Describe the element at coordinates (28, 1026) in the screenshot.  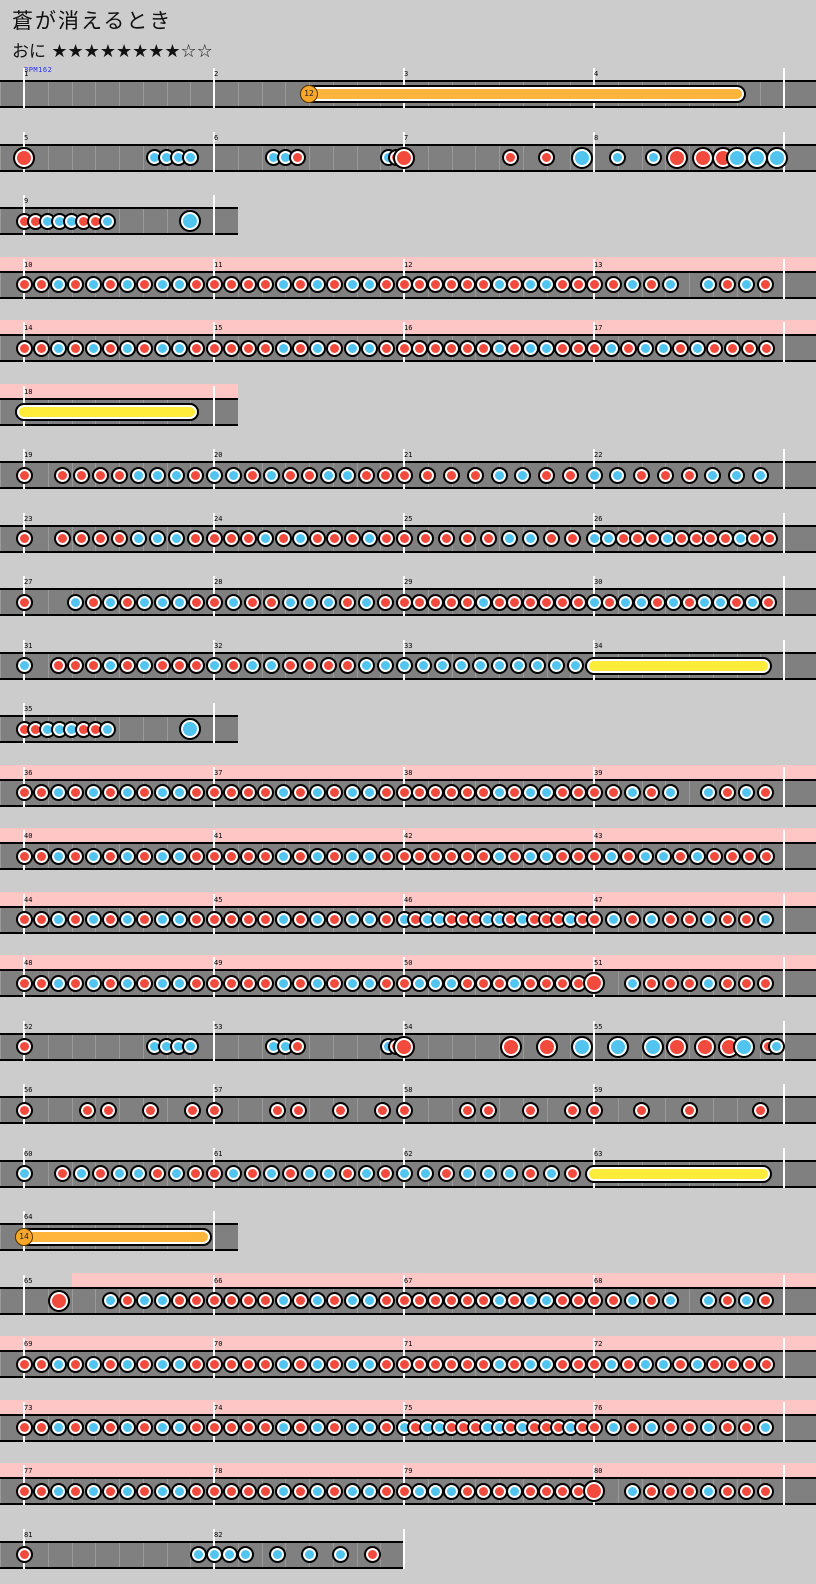
I see `bar-number: 52` at that location.